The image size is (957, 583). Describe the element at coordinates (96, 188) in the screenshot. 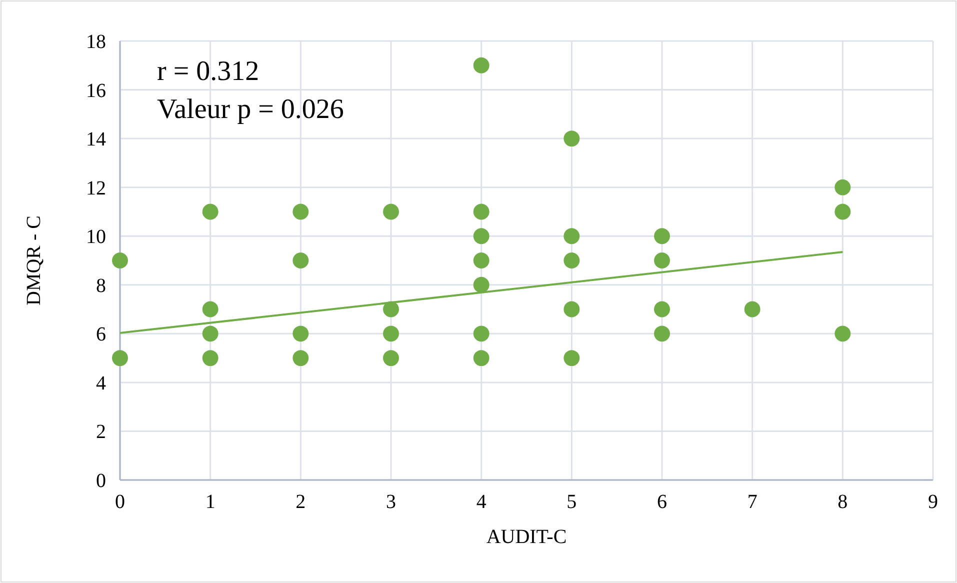

I see `y-tick-label: 12` at that location.